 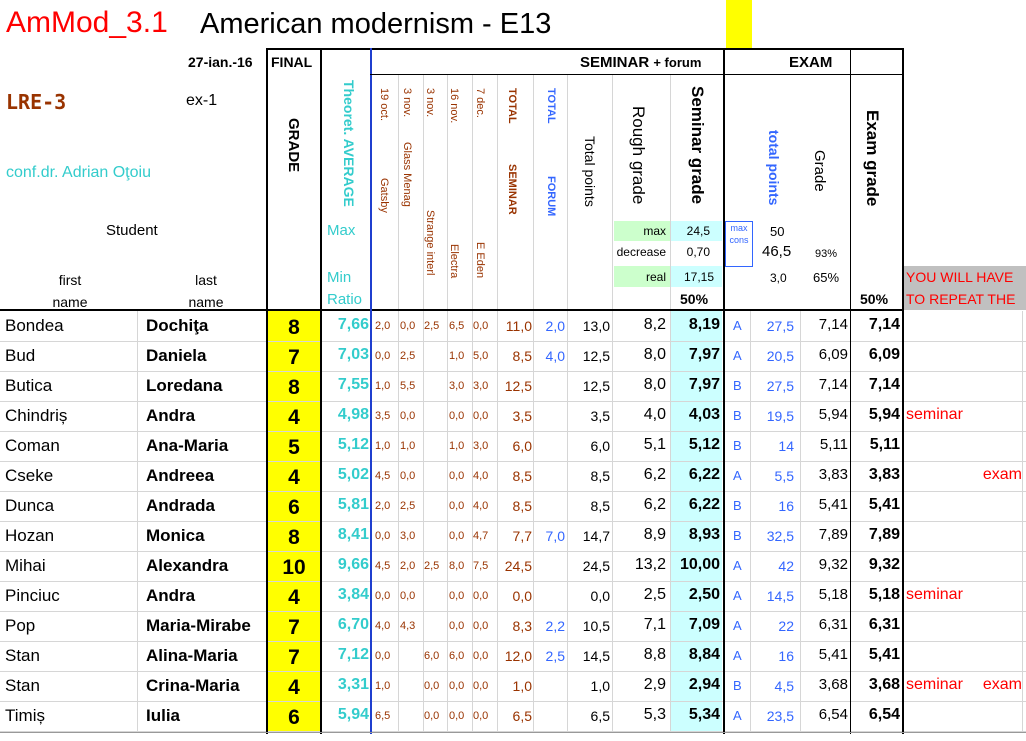 I want to click on exam-grade-cell: 6,09, so click(x=884, y=354).